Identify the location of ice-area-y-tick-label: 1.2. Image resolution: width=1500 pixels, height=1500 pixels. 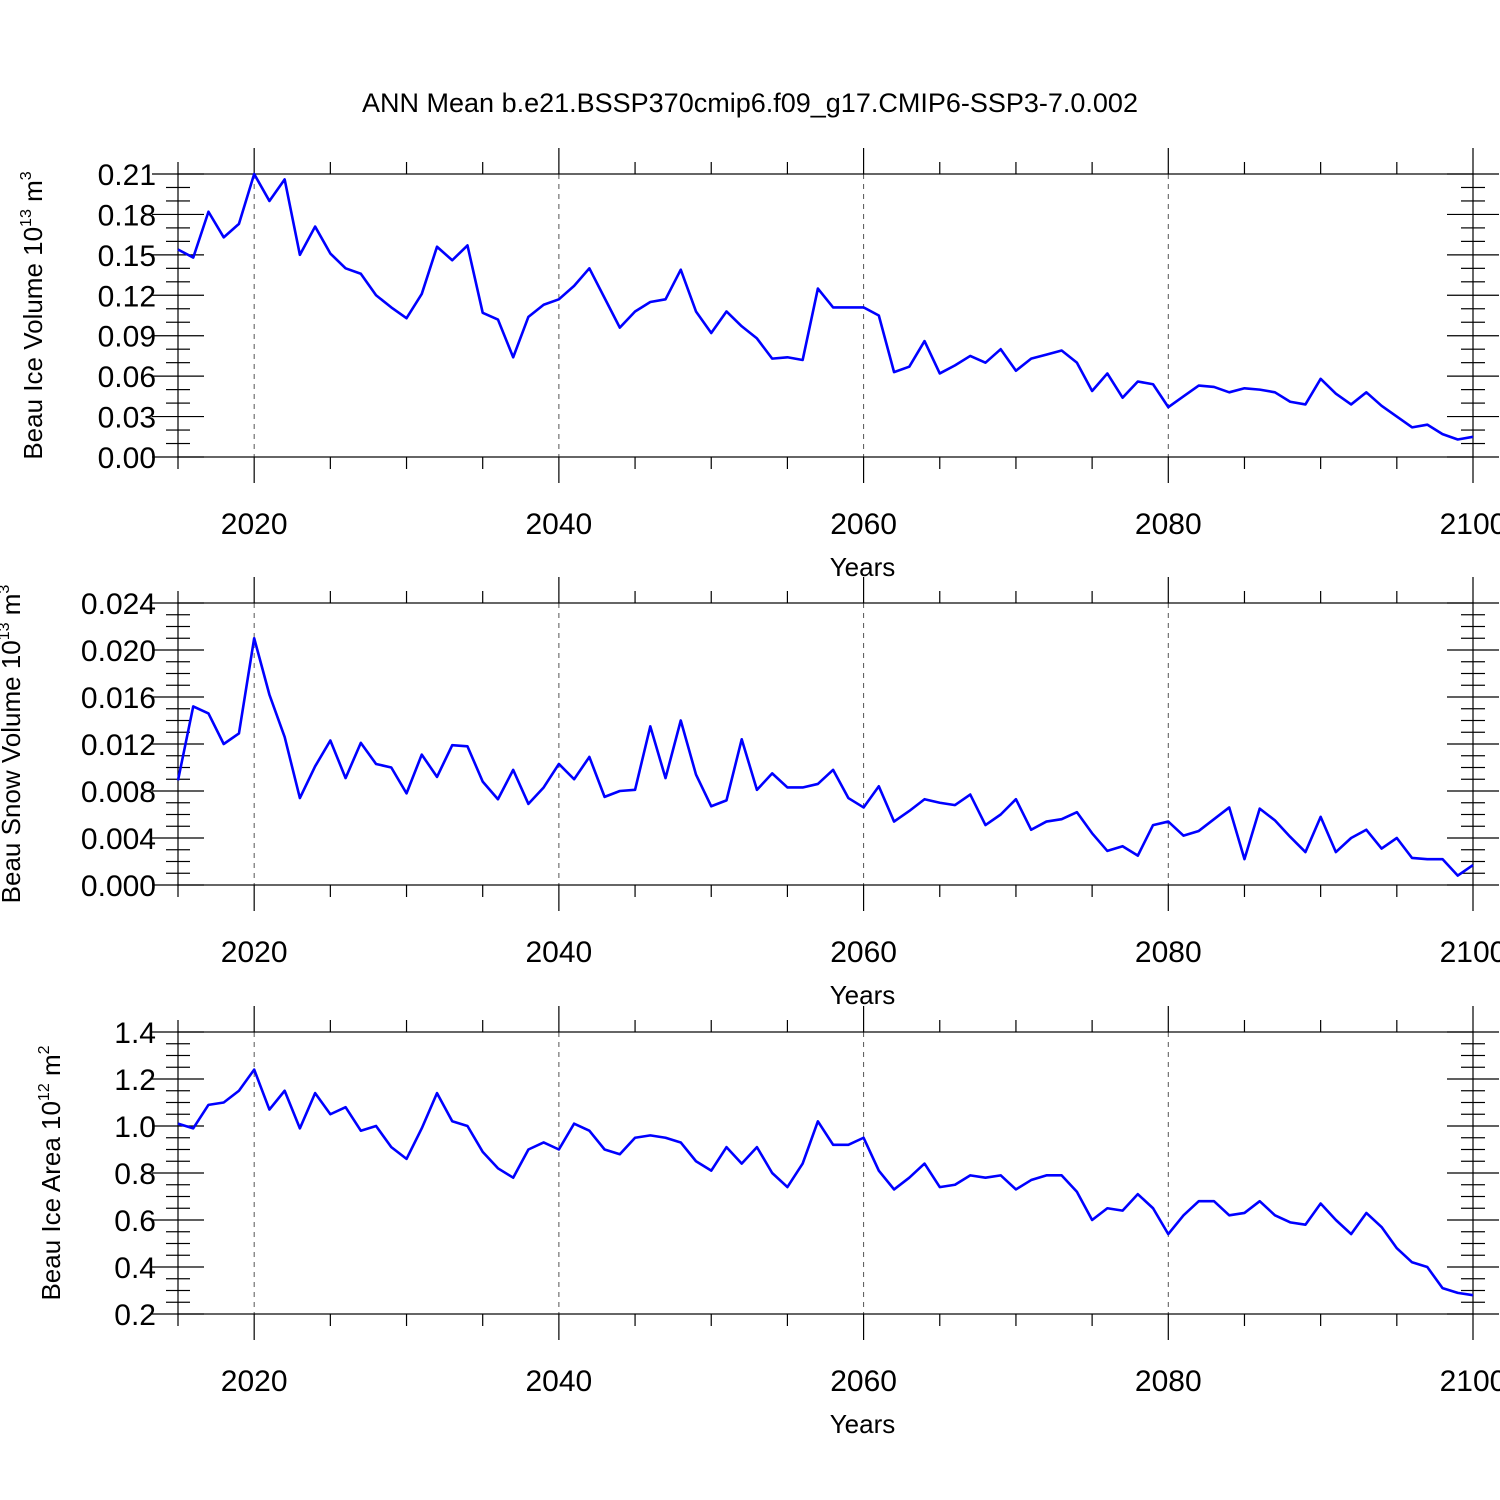
(135, 1080).